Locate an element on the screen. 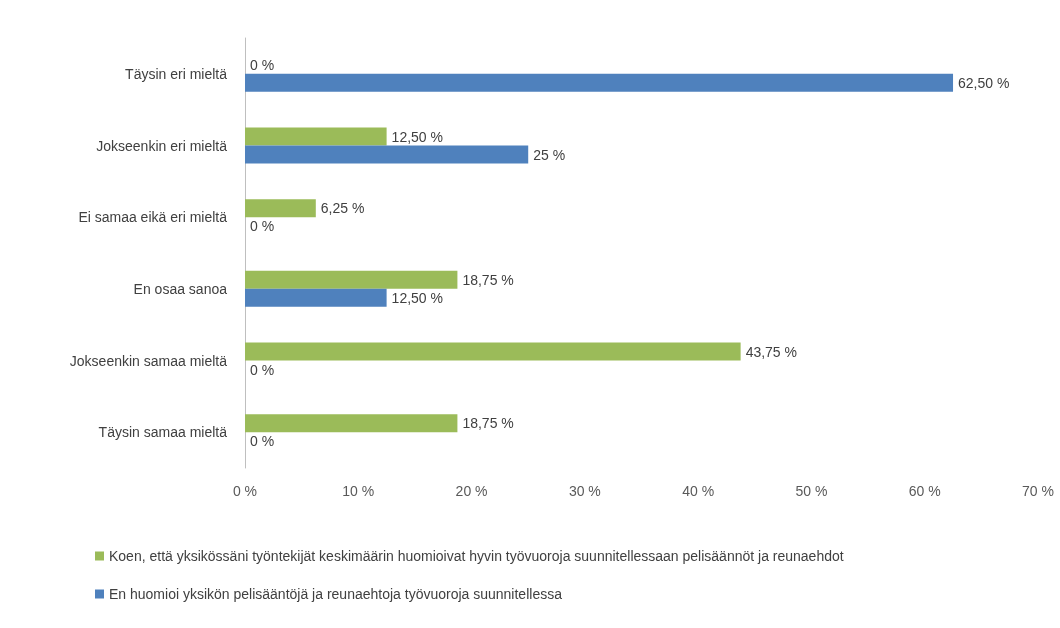 This screenshot has width=1060, height=628. data-label: 62,50 % is located at coordinates (984, 82).